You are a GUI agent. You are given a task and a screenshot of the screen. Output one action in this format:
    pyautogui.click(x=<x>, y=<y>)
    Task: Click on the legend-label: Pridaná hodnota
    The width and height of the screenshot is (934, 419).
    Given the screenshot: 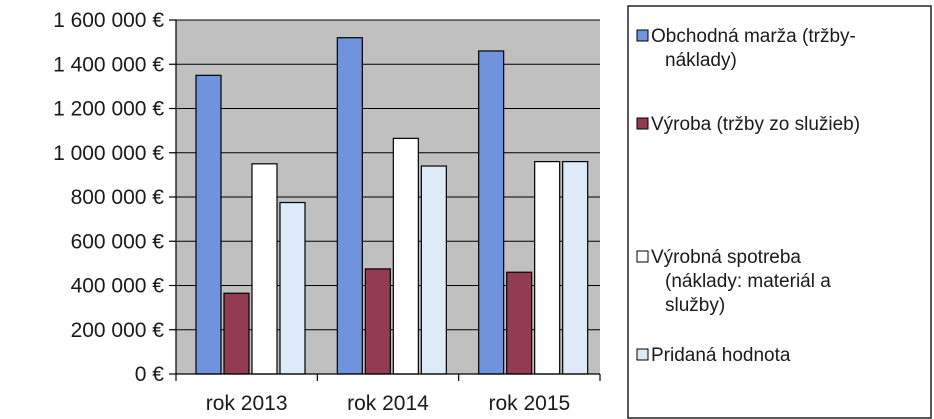 What is the action you would take?
    pyautogui.click(x=721, y=355)
    